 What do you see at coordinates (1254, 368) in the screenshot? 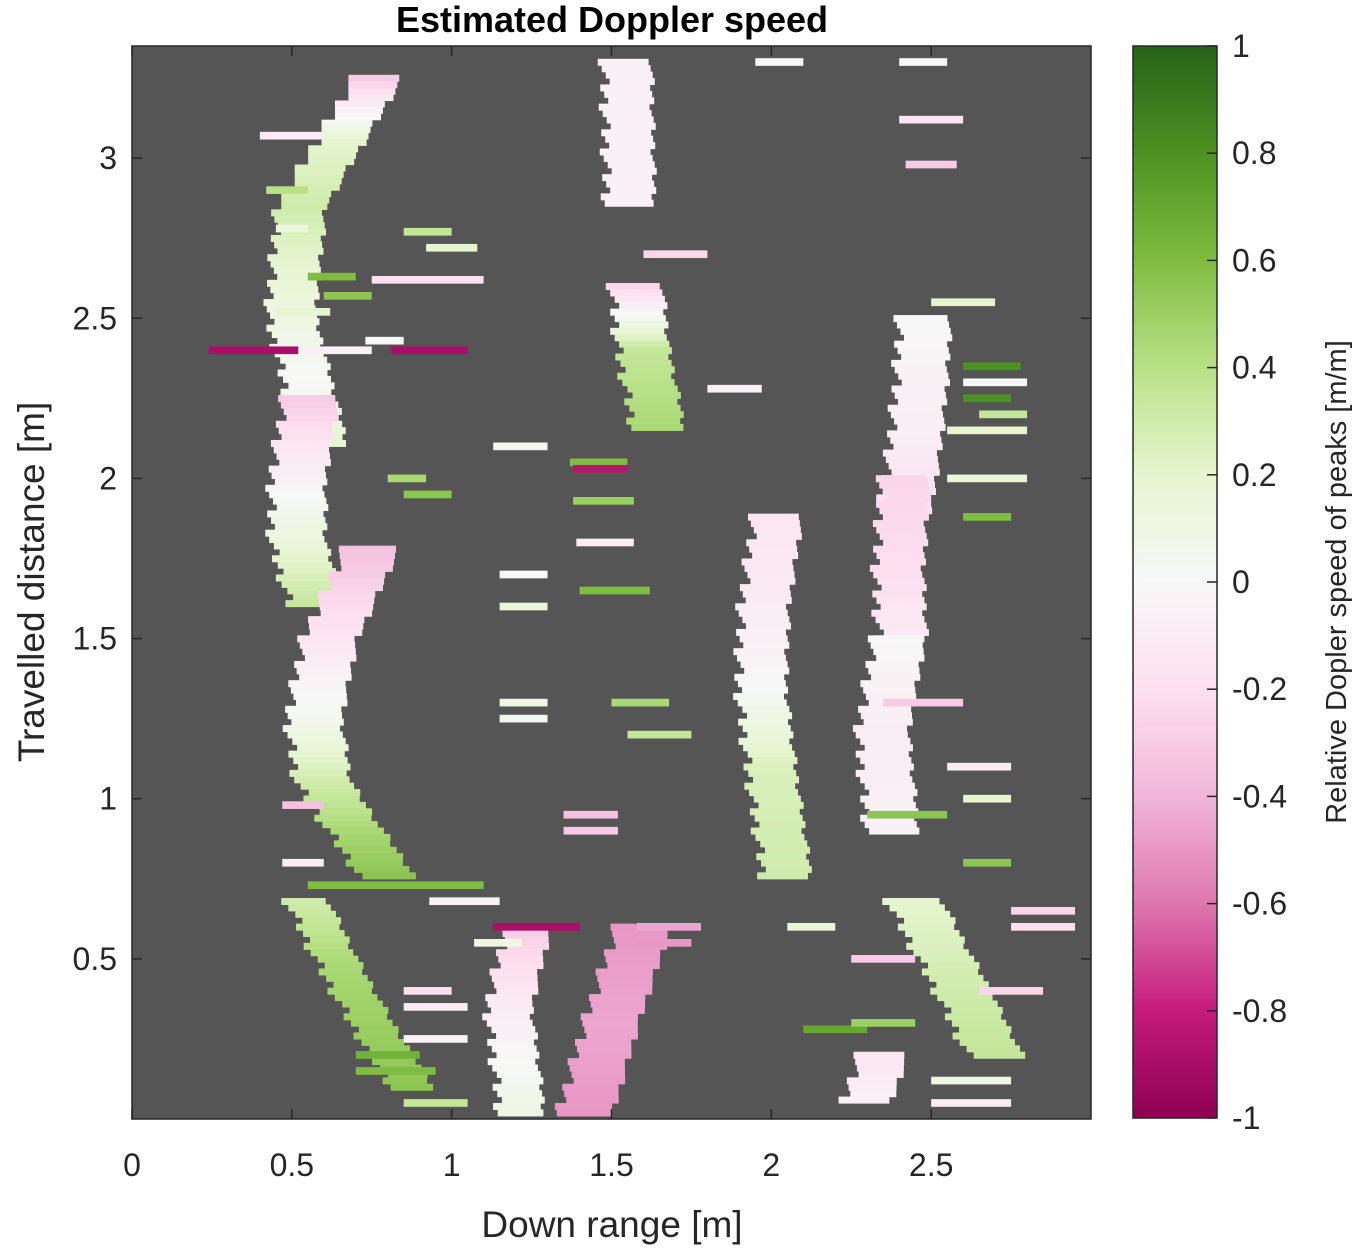
I see `colorbar-tick-label: 0.4` at bounding box center [1254, 368].